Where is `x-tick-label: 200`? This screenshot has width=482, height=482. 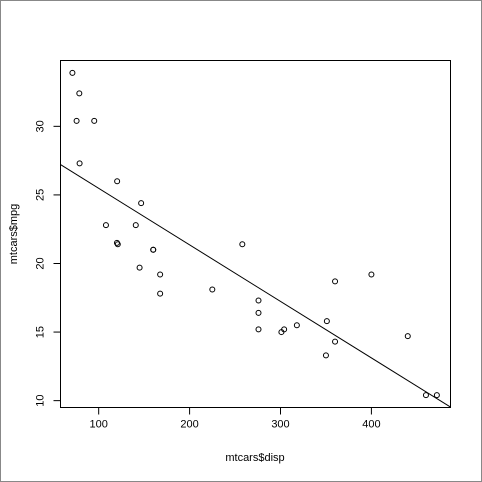
x-tick-label: 200 is located at coordinates (189, 424).